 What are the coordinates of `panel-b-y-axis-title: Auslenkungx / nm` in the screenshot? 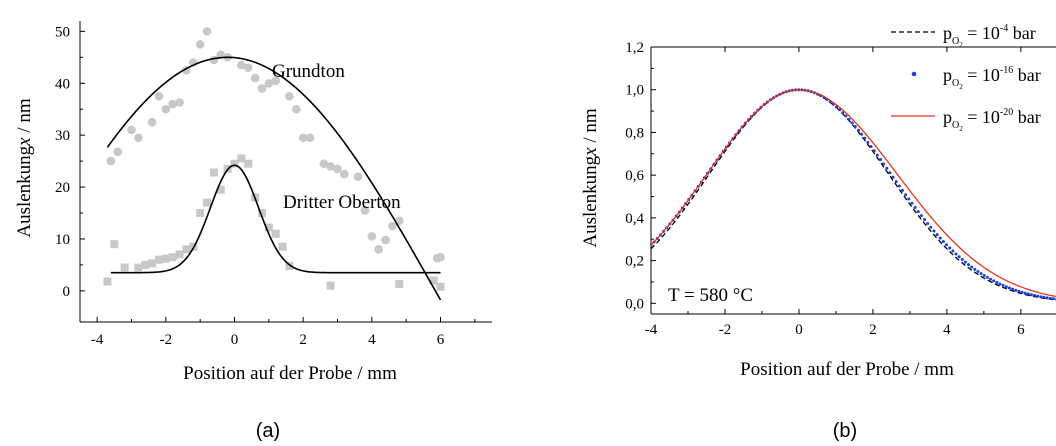 It's located at (590, 178).